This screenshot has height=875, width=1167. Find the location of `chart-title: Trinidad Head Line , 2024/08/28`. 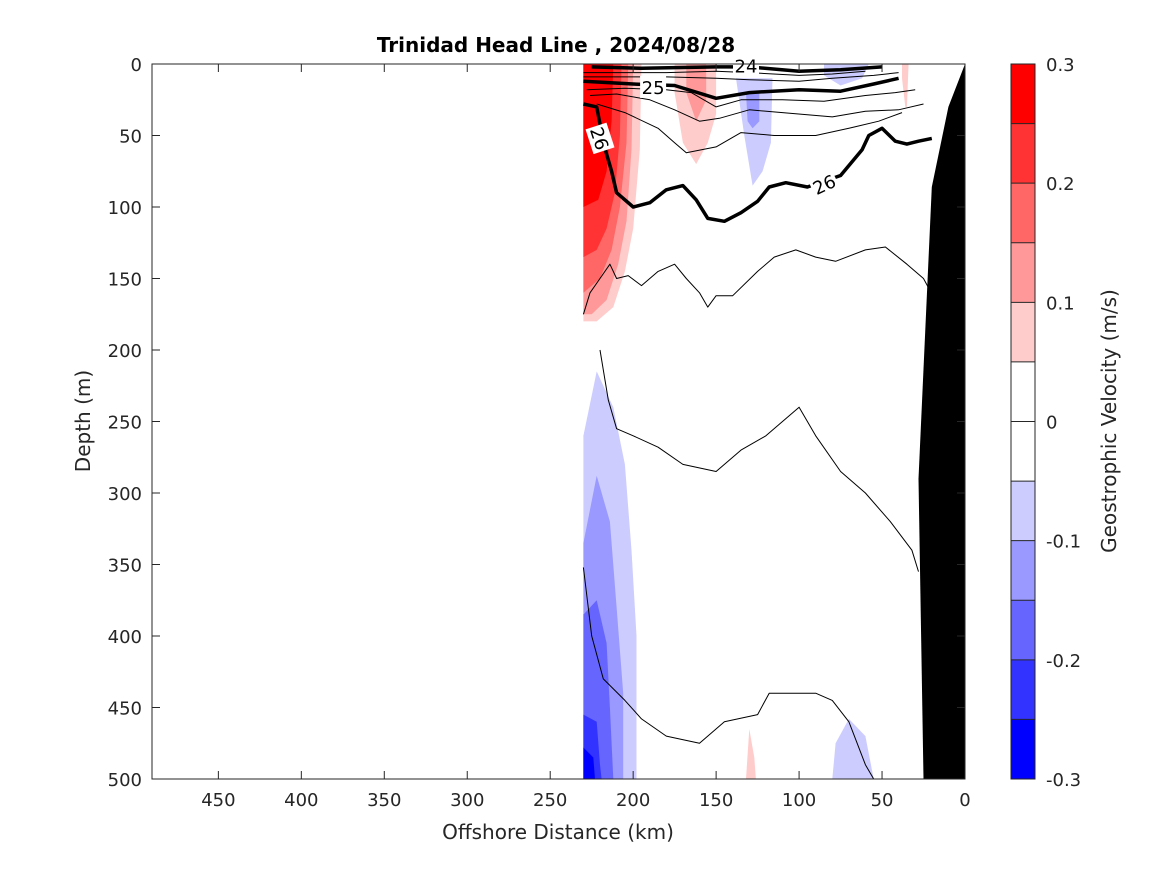

chart-title: Trinidad Head Line , 2024/08/28 is located at coordinates (556, 45).